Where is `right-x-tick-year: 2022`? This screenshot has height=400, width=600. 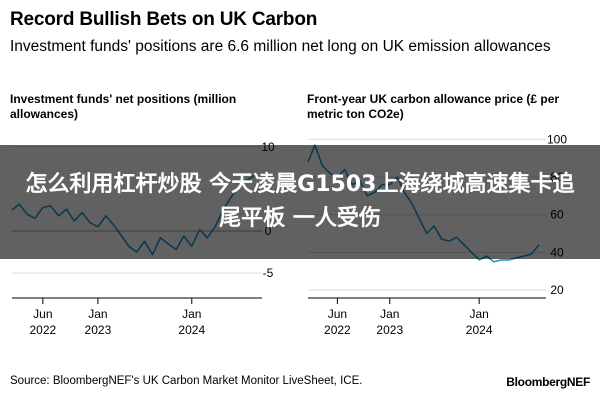
right-x-tick-year: 2022 is located at coordinates (337, 330).